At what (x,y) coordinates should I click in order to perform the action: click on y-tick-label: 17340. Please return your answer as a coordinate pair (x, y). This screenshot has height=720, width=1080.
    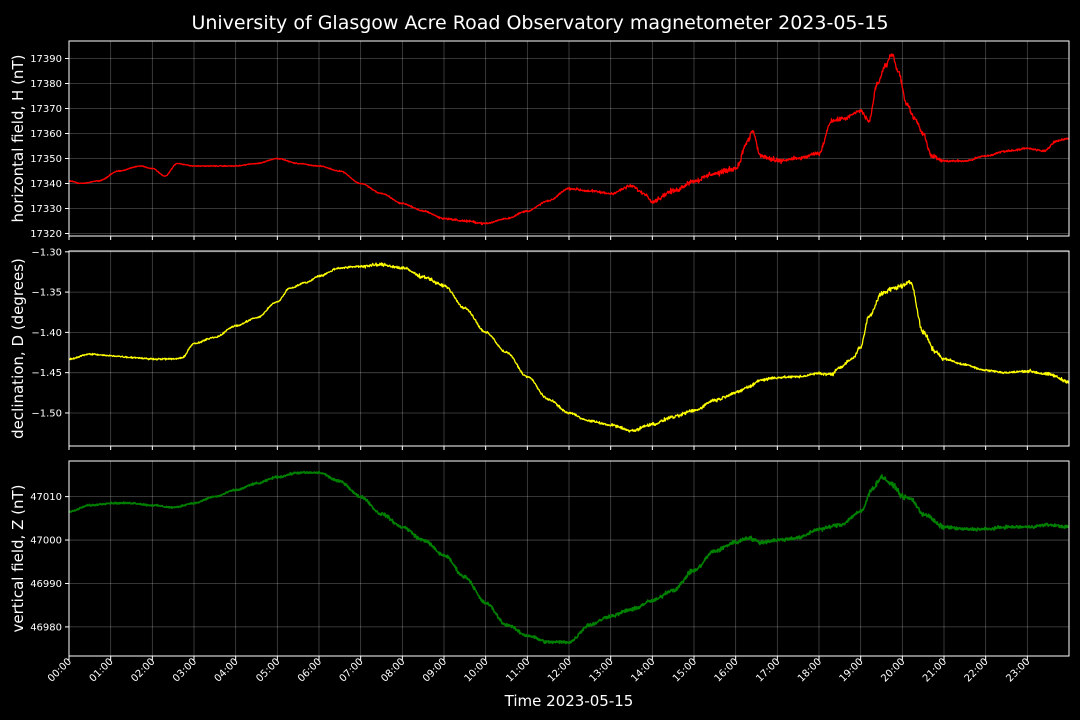
    Looking at the image, I should click on (46, 184).